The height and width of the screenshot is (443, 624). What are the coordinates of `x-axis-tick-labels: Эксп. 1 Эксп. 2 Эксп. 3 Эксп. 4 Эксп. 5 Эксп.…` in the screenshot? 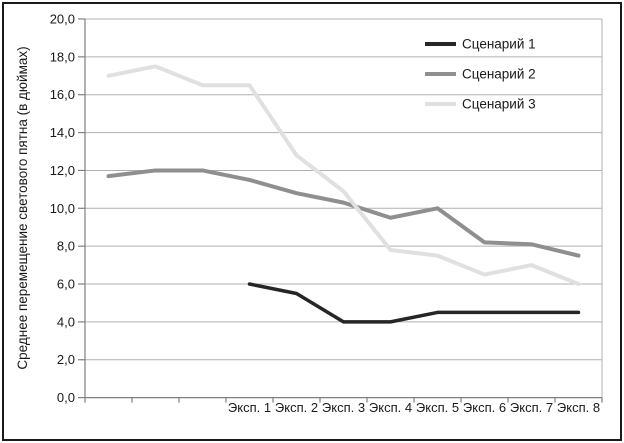 It's located at (414, 407).